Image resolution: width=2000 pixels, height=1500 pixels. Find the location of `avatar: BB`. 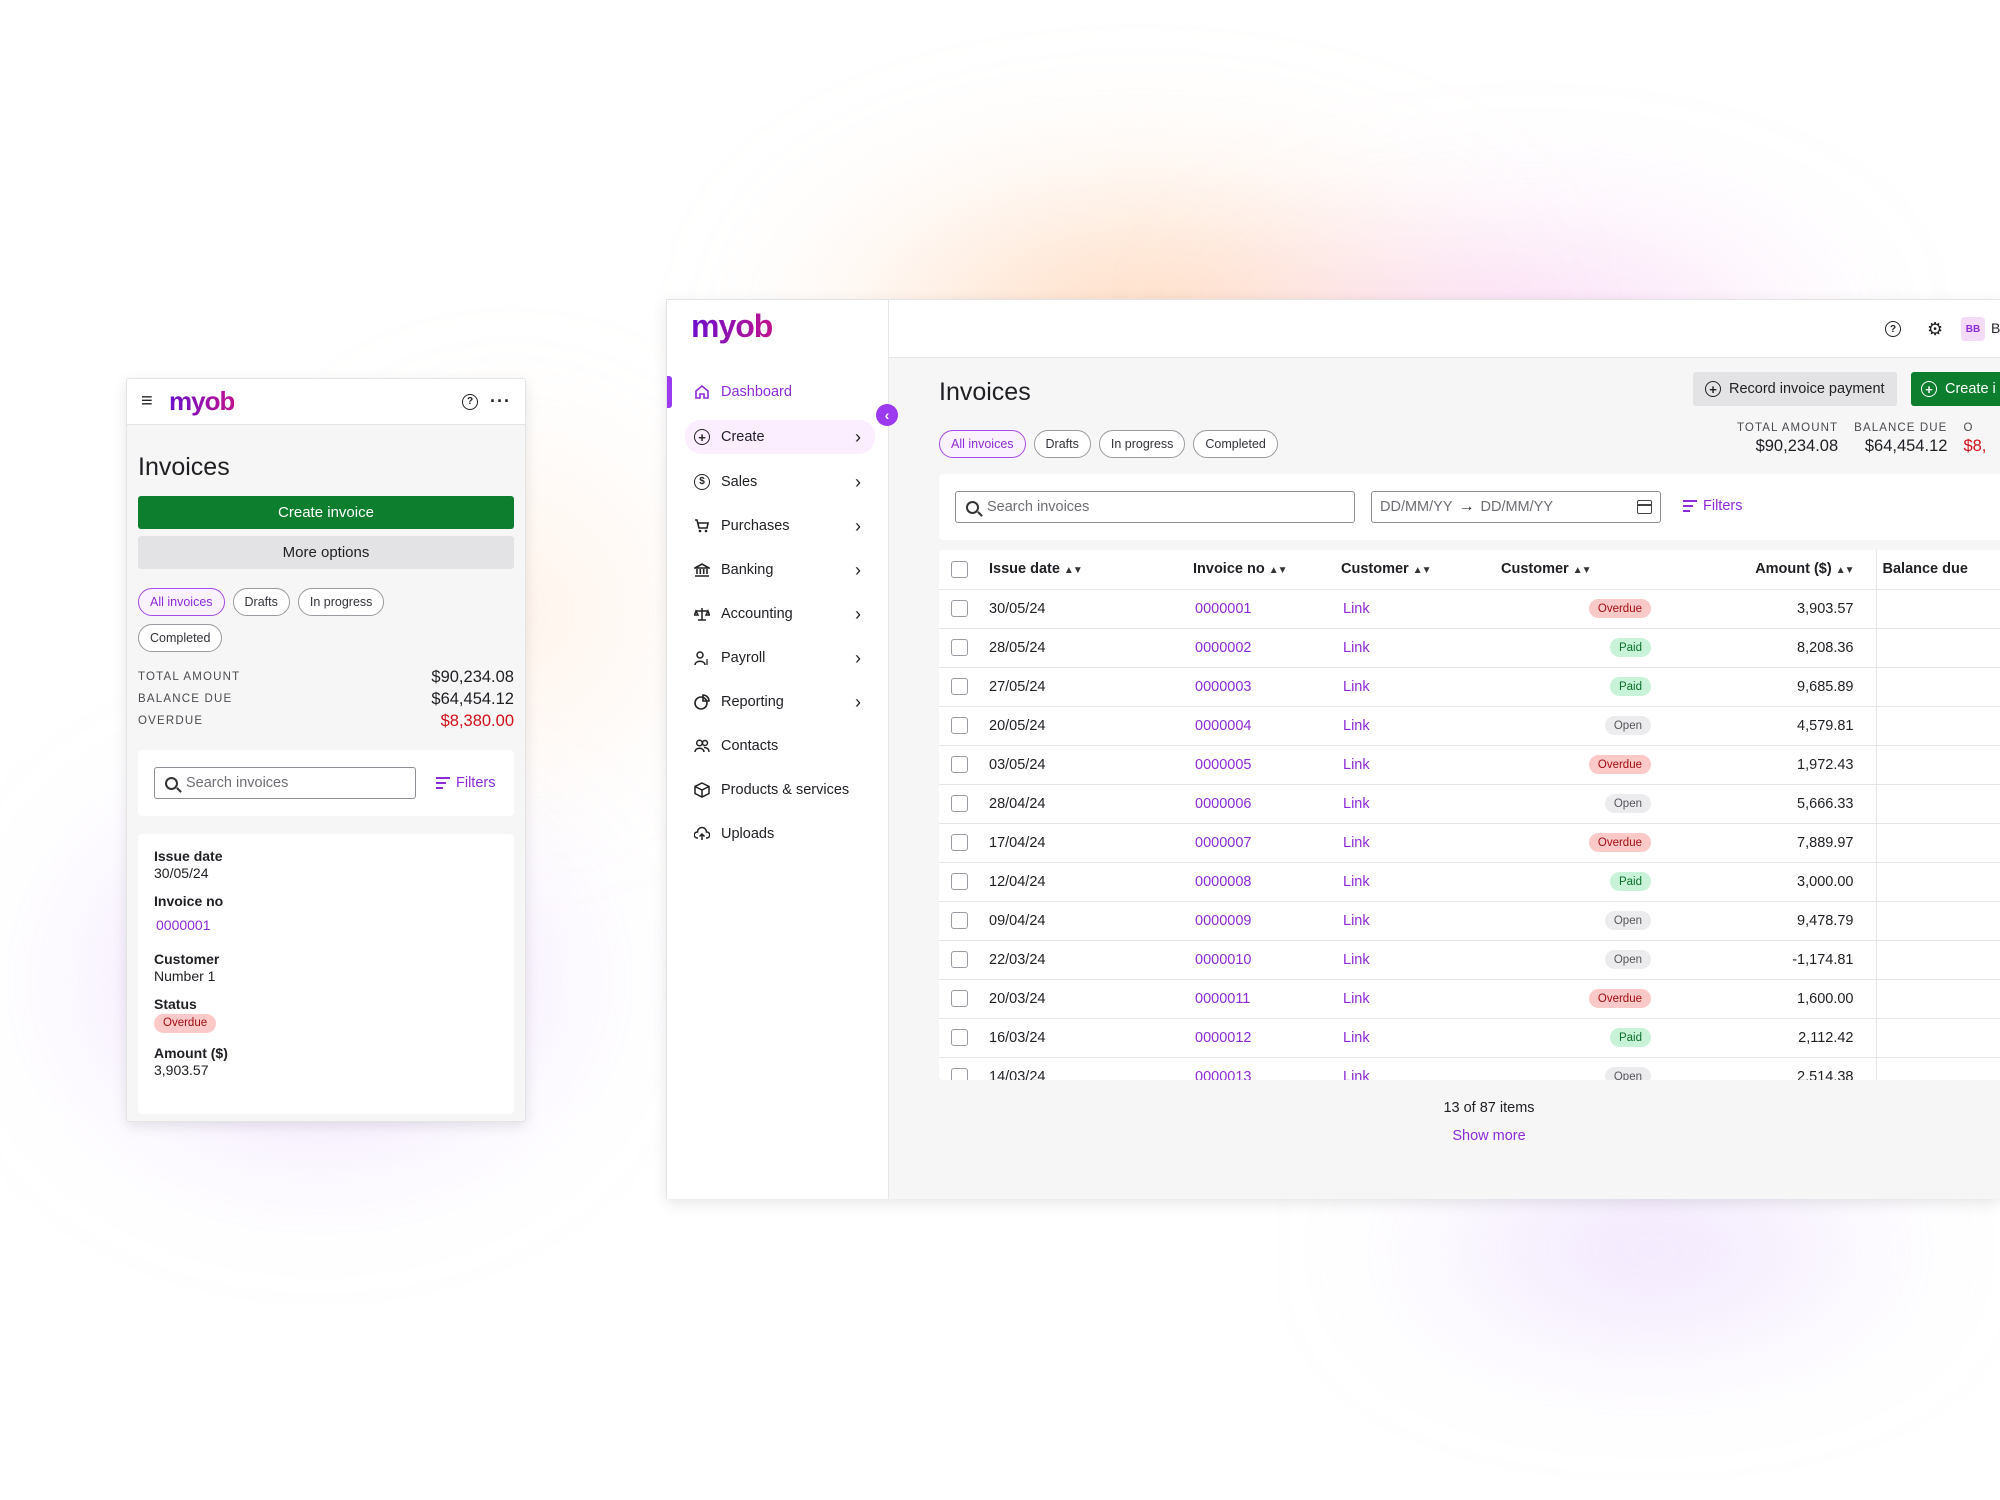

avatar: BB is located at coordinates (1973, 329).